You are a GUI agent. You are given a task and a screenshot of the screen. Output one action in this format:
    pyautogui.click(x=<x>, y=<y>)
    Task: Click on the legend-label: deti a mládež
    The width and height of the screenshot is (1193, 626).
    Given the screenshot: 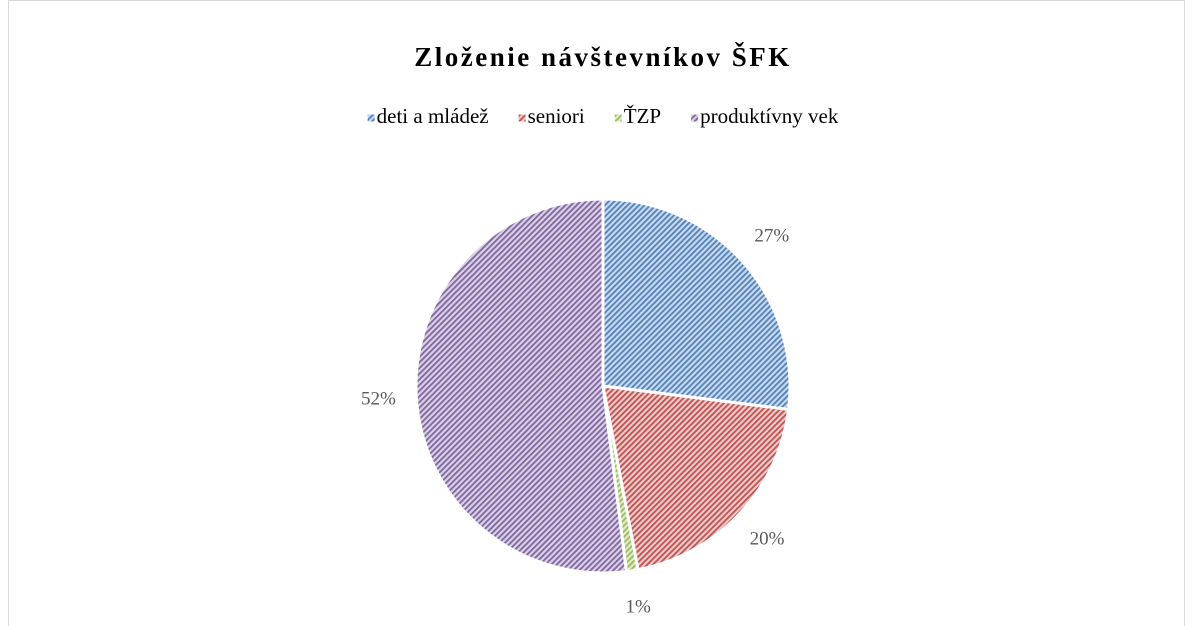 What is the action you would take?
    pyautogui.click(x=433, y=116)
    